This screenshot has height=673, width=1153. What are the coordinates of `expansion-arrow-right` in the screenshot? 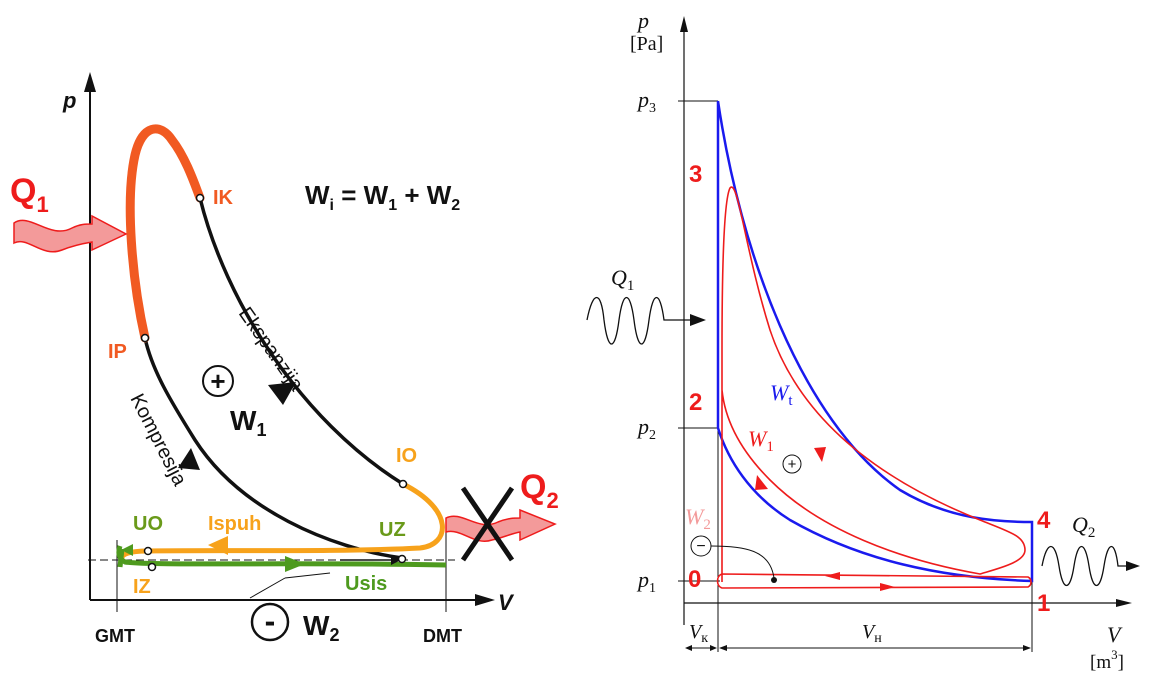 It's located at (820, 454).